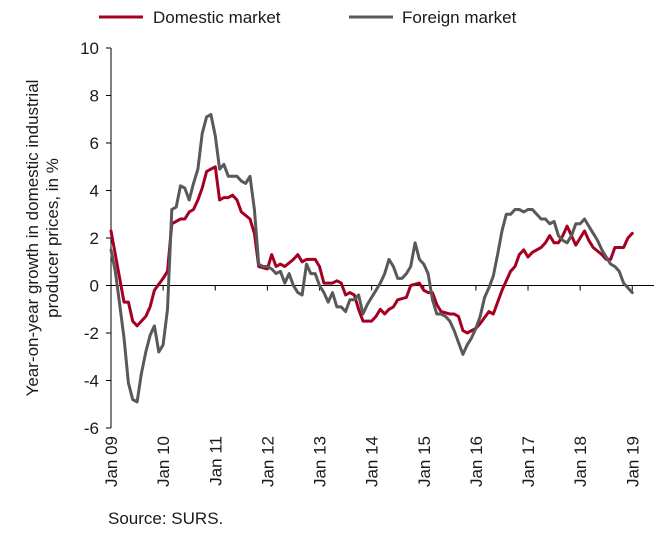  What do you see at coordinates (94, 96) in the screenshot?
I see `y-tick-label: 8` at bounding box center [94, 96].